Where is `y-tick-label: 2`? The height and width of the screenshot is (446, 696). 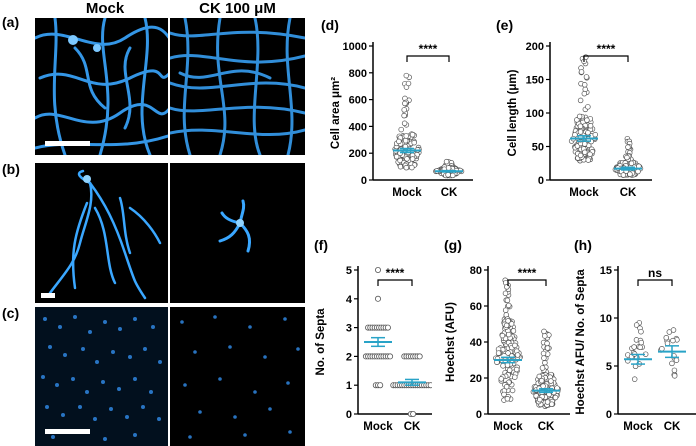 y-tick-label: 2 is located at coordinates (349, 357).